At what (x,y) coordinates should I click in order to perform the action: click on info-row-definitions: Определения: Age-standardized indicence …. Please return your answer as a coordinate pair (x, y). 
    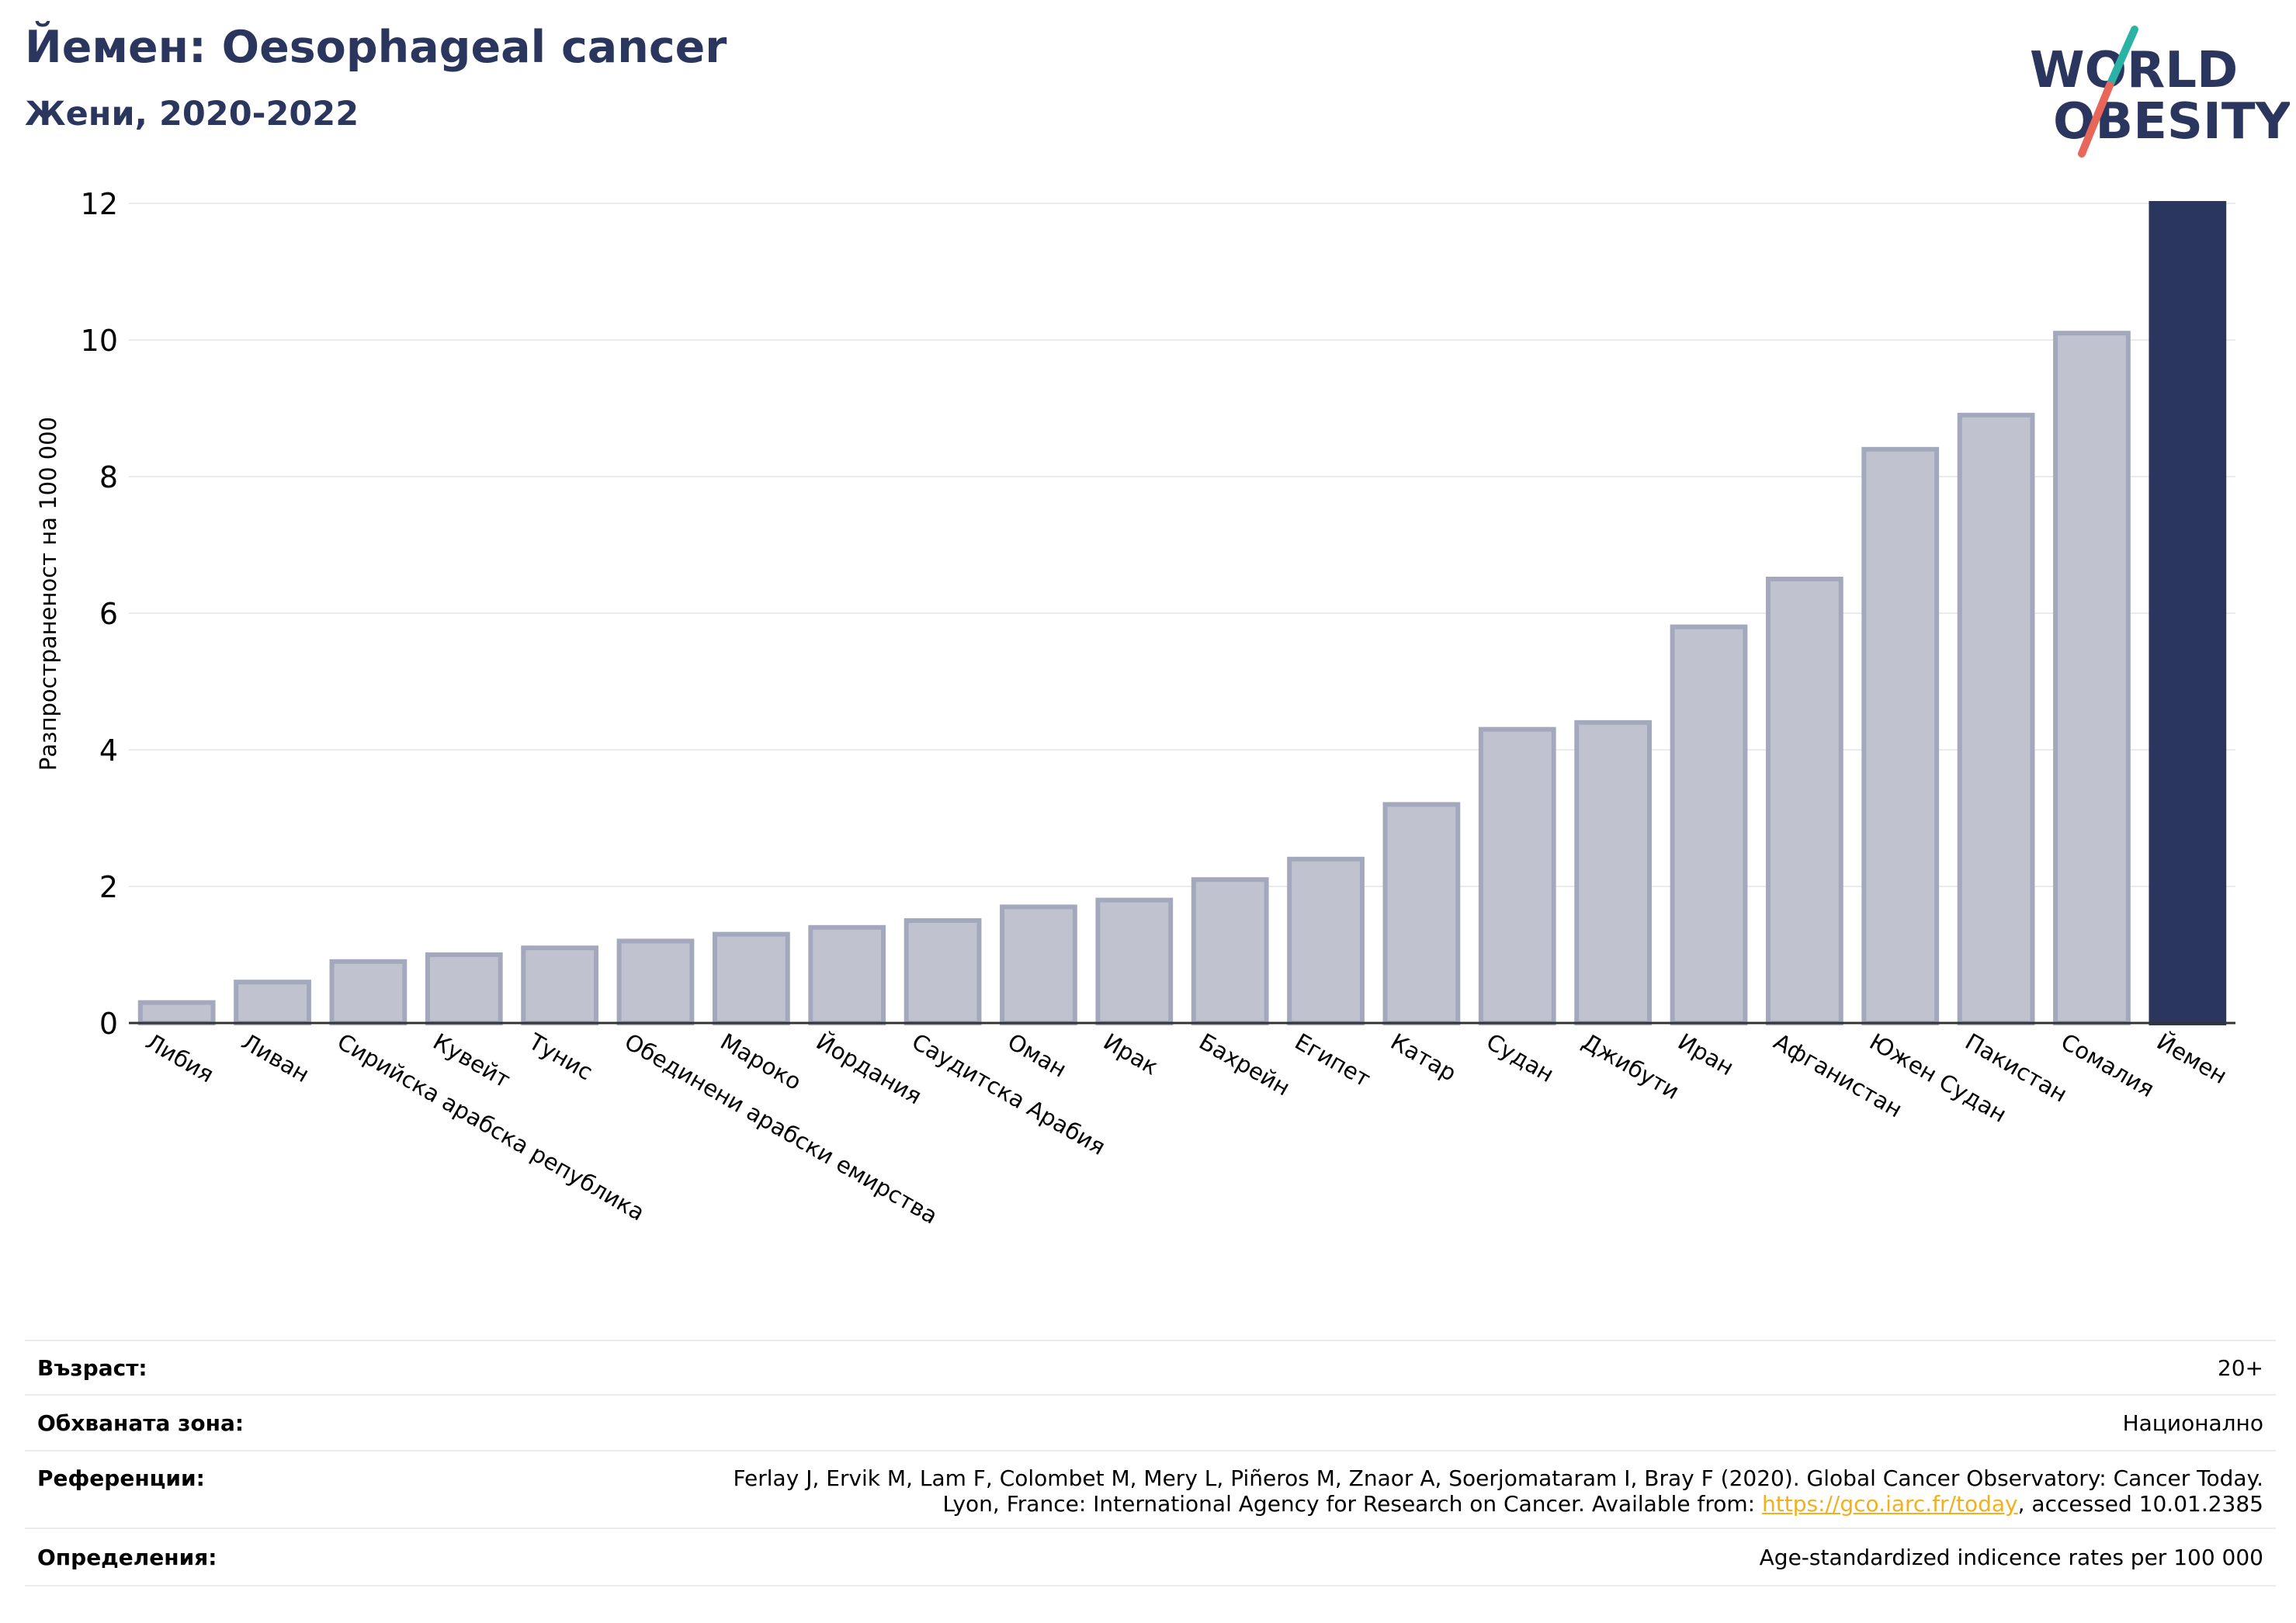
    Looking at the image, I should click on (1150, 1557).